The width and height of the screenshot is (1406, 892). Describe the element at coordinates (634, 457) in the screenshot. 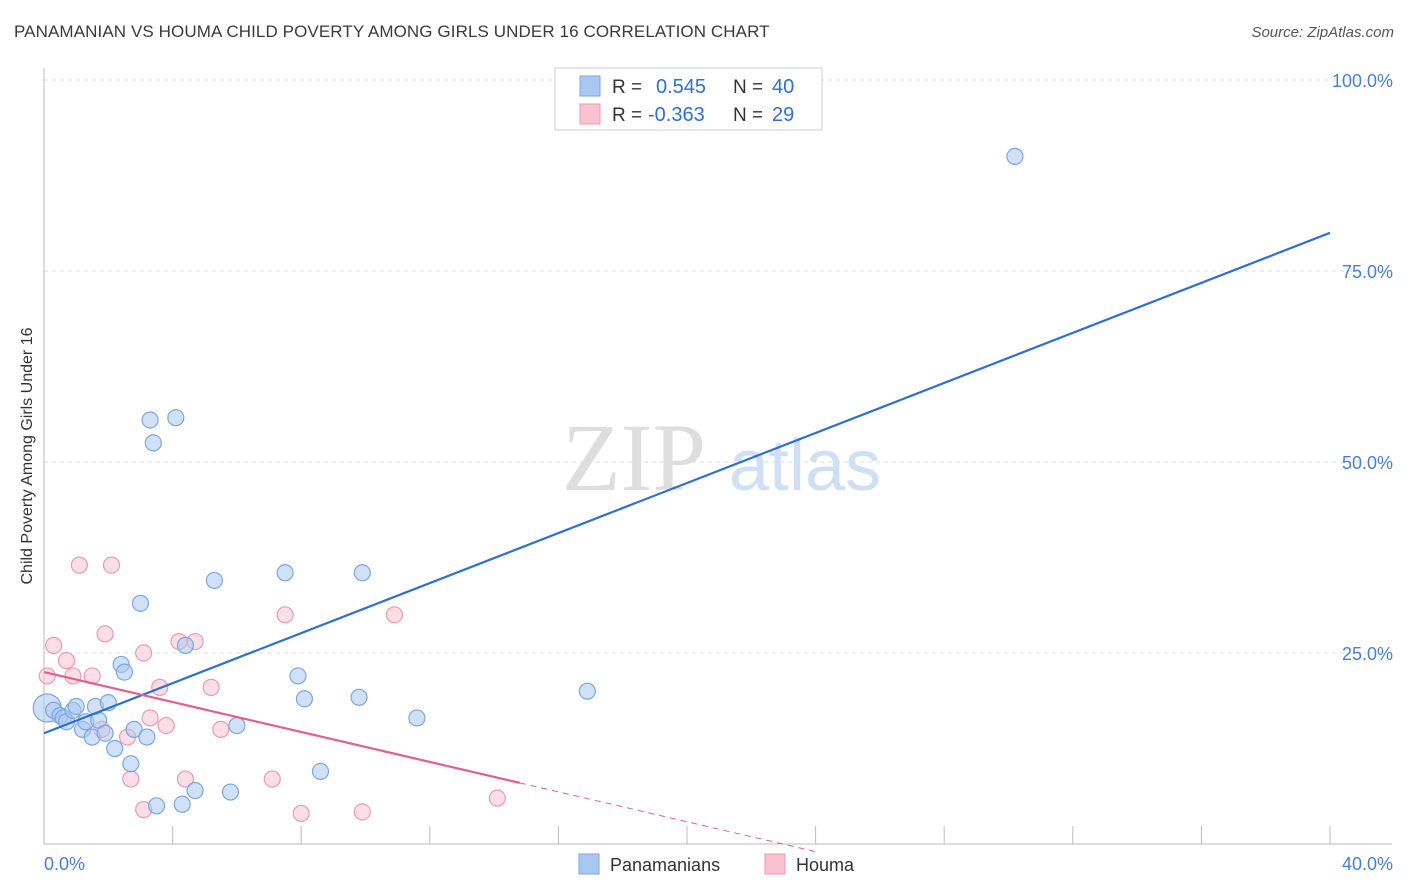

I see `watermark-zip: ZIP` at that location.